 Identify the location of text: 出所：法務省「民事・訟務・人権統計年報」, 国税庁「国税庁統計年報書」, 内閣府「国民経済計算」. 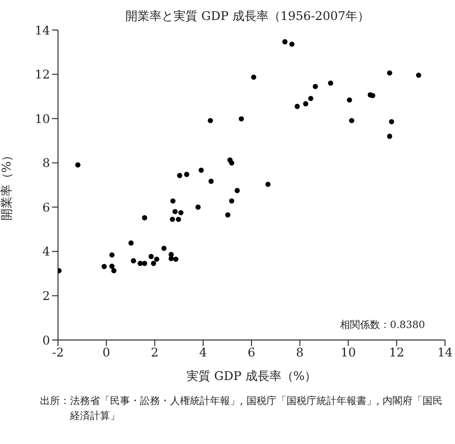
(242, 409).